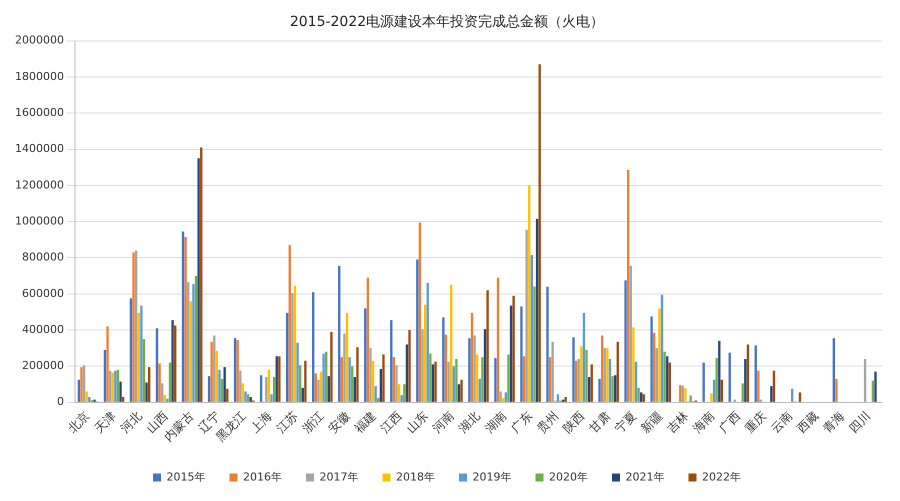 Image resolution: width=900 pixels, height=501 pixels. What do you see at coordinates (599, 422) in the screenshot?
I see `x-tick-label: 甘肃` at bounding box center [599, 422].